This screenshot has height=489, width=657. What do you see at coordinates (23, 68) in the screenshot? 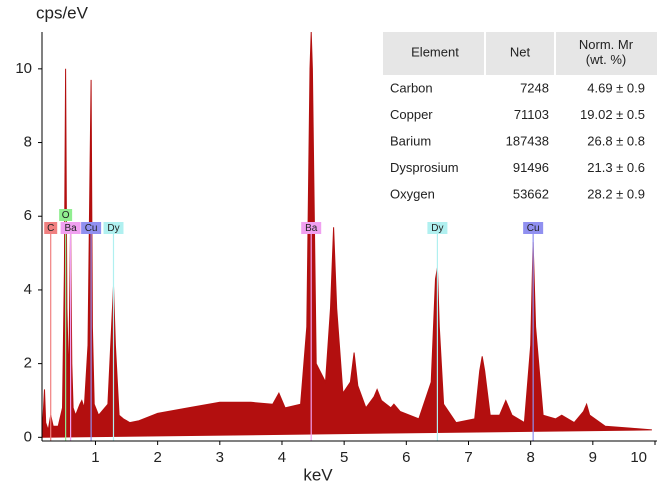
I see `y-tick-label: 10` at bounding box center [23, 68].